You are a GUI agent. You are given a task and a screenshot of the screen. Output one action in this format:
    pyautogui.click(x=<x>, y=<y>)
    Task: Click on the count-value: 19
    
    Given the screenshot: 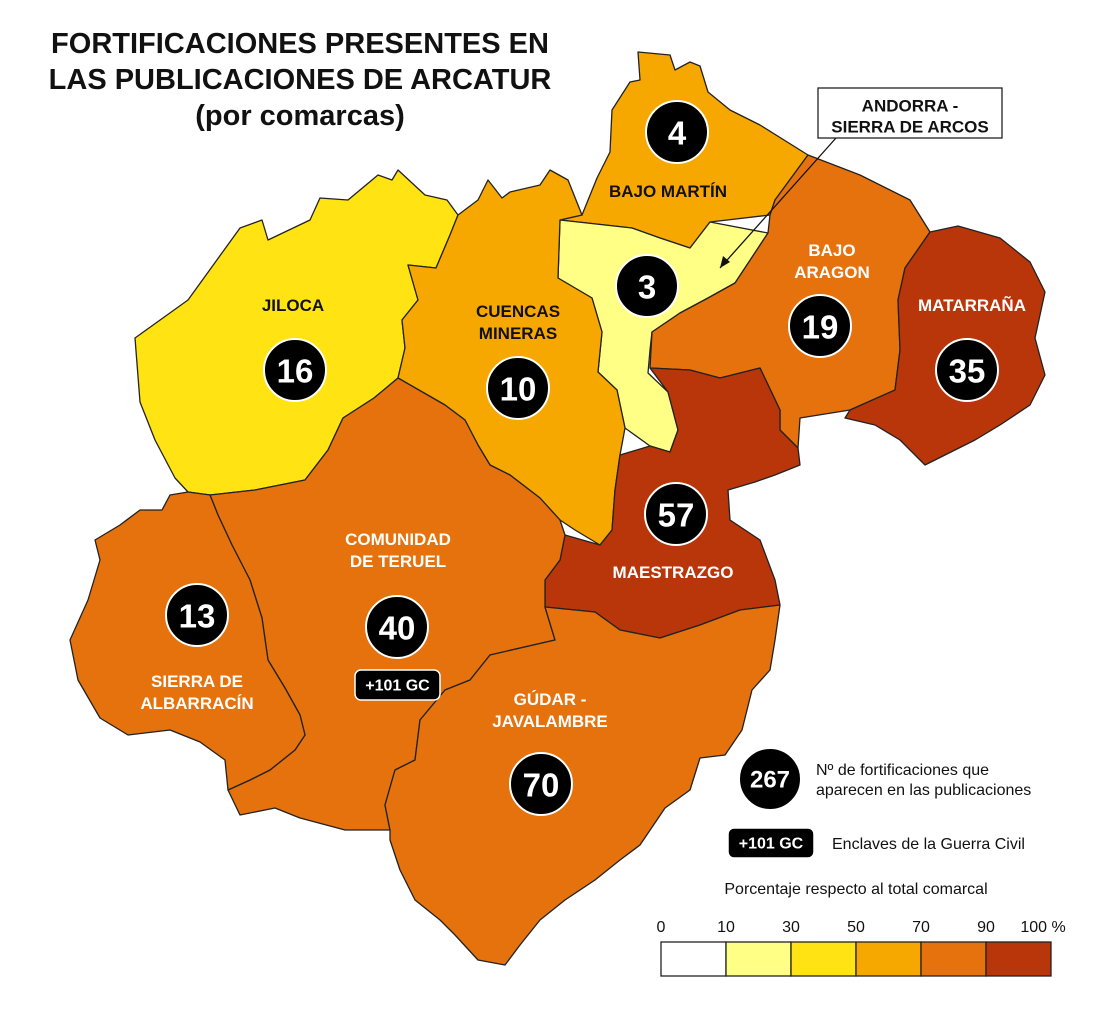 What is the action you would take?
    pyautogui.click(x=820, y=327)
    